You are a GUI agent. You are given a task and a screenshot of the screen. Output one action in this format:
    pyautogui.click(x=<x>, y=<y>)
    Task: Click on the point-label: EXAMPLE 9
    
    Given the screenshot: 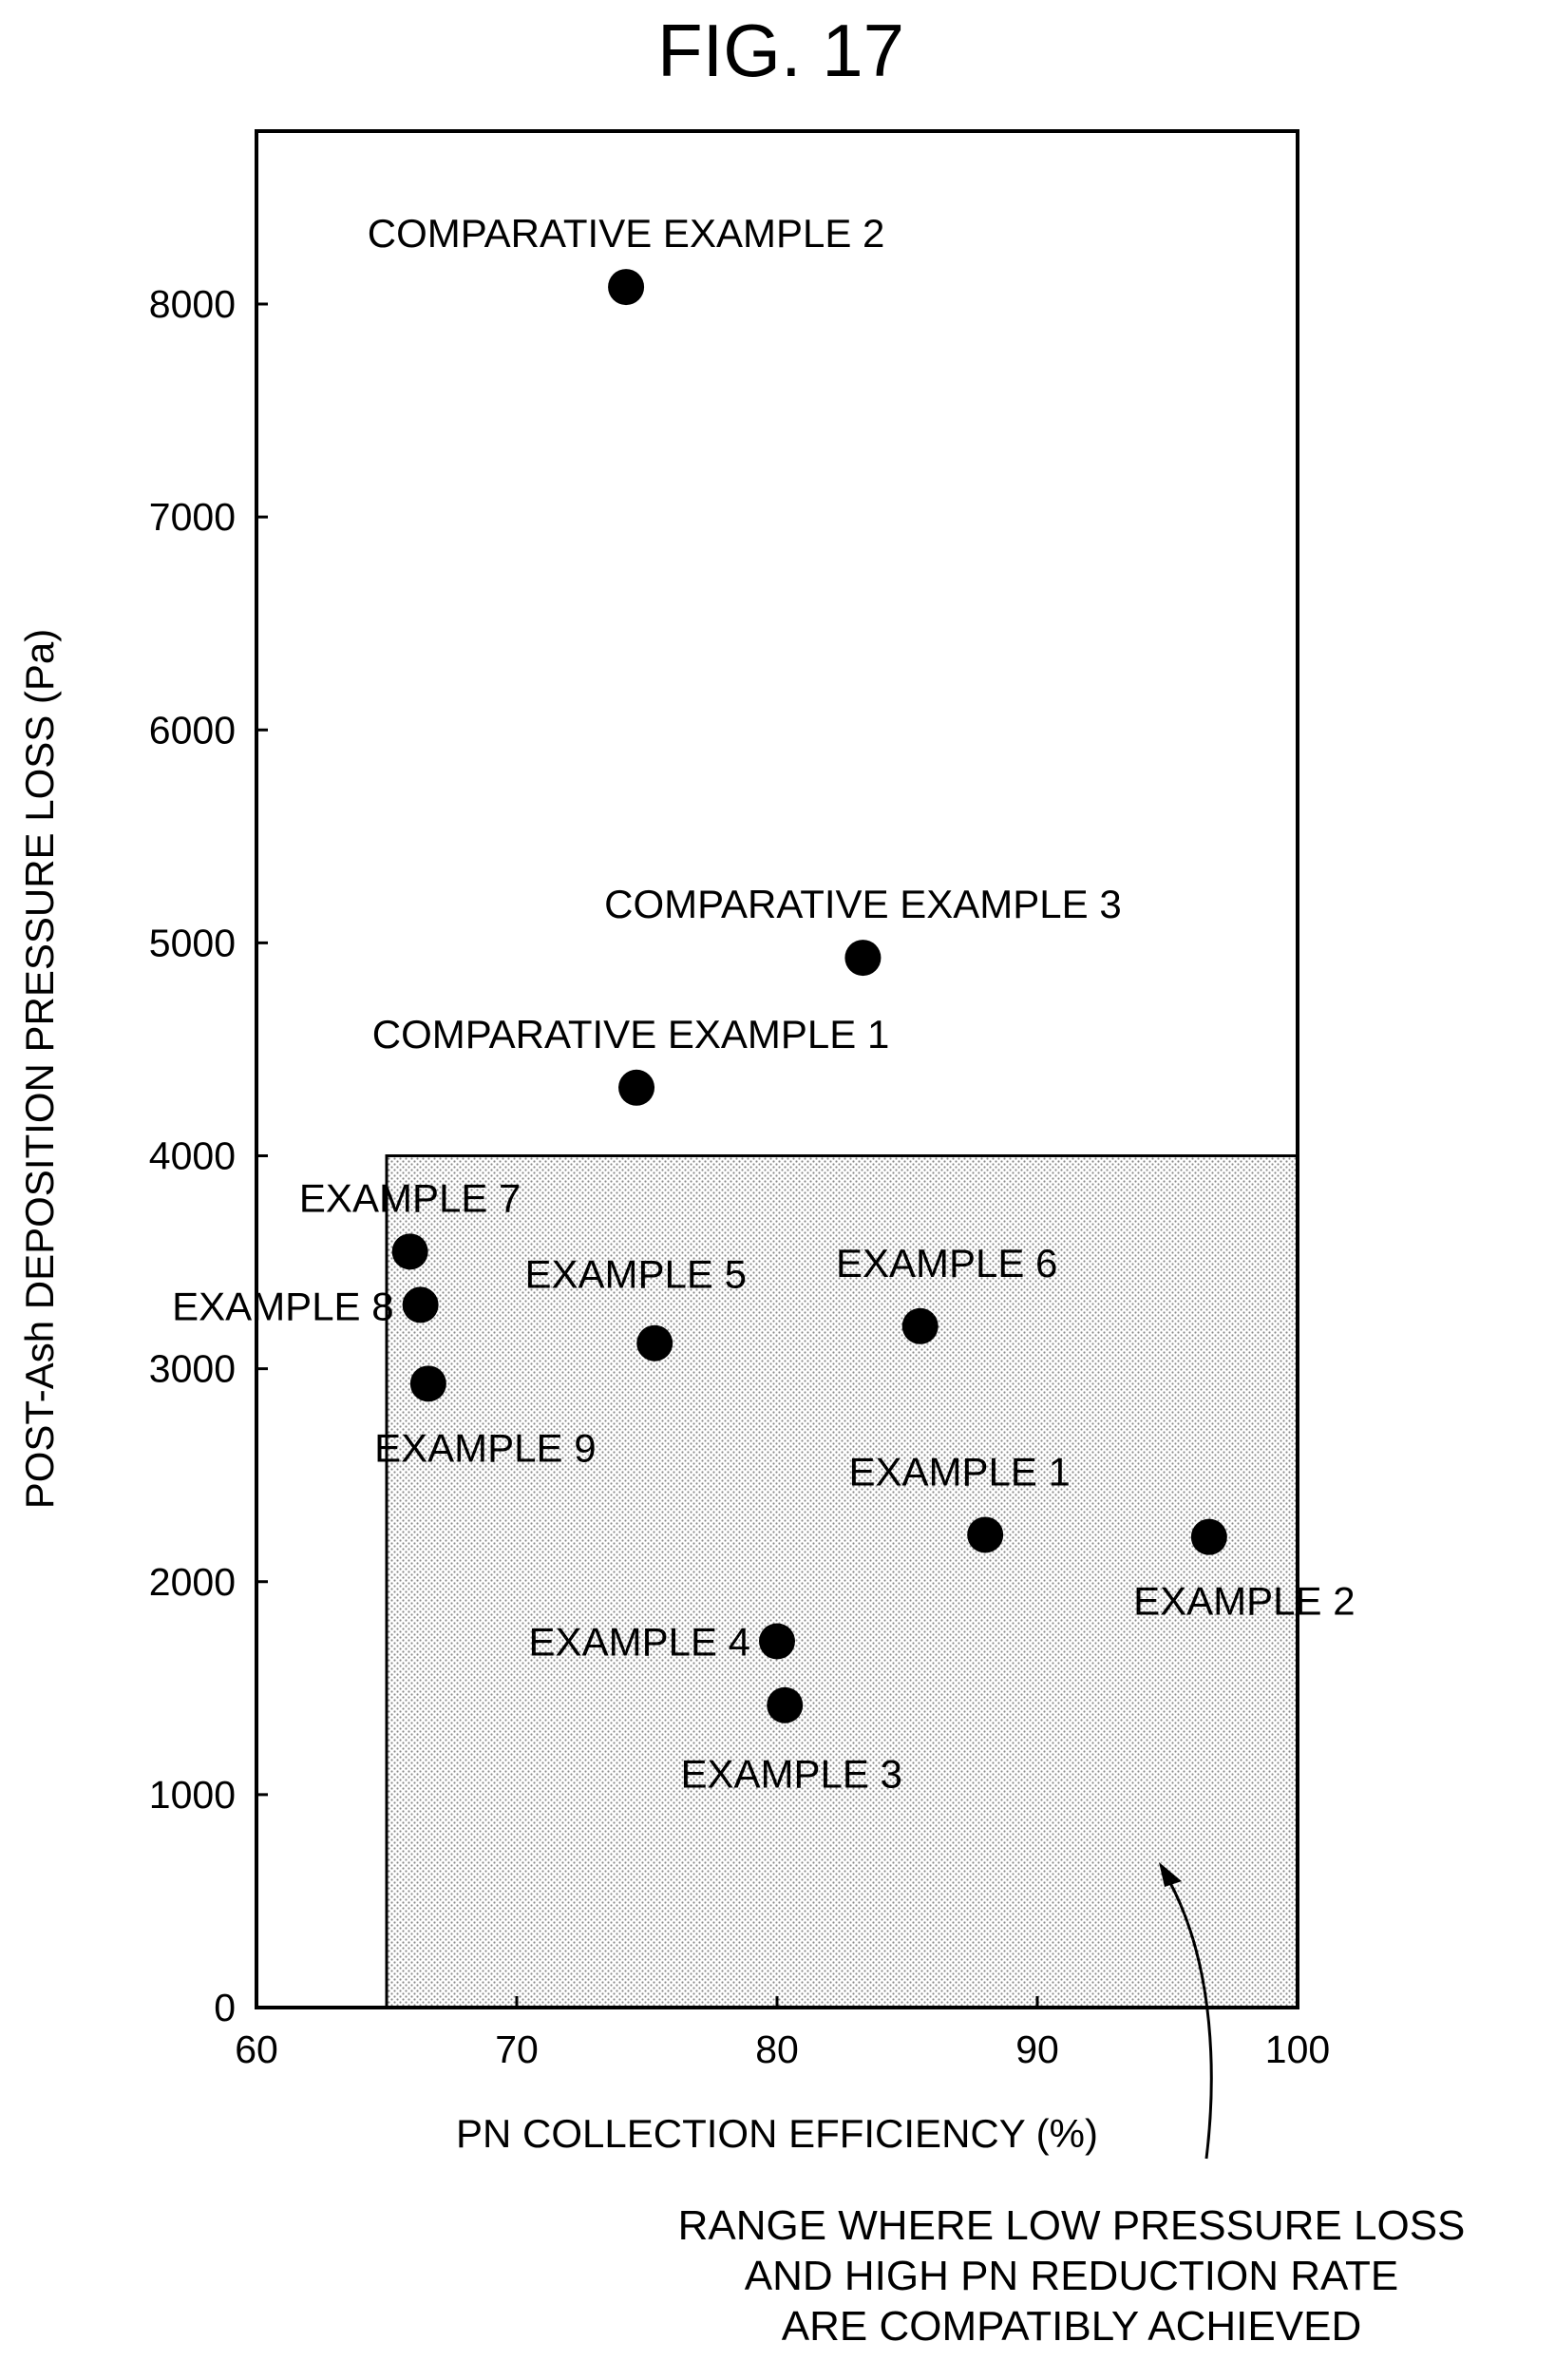 What is the action you would take?
    pyautogui.click(x=485, y=1448)
    